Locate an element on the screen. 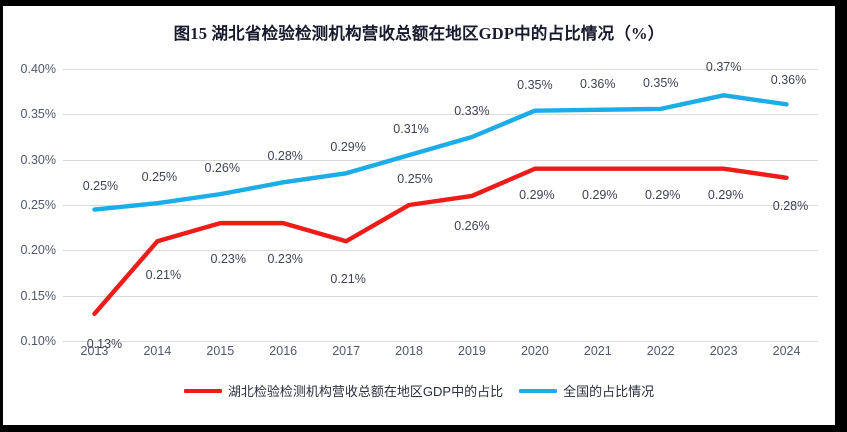  x-axis-tick-label: 2015 is located at coordinates (220, 351).